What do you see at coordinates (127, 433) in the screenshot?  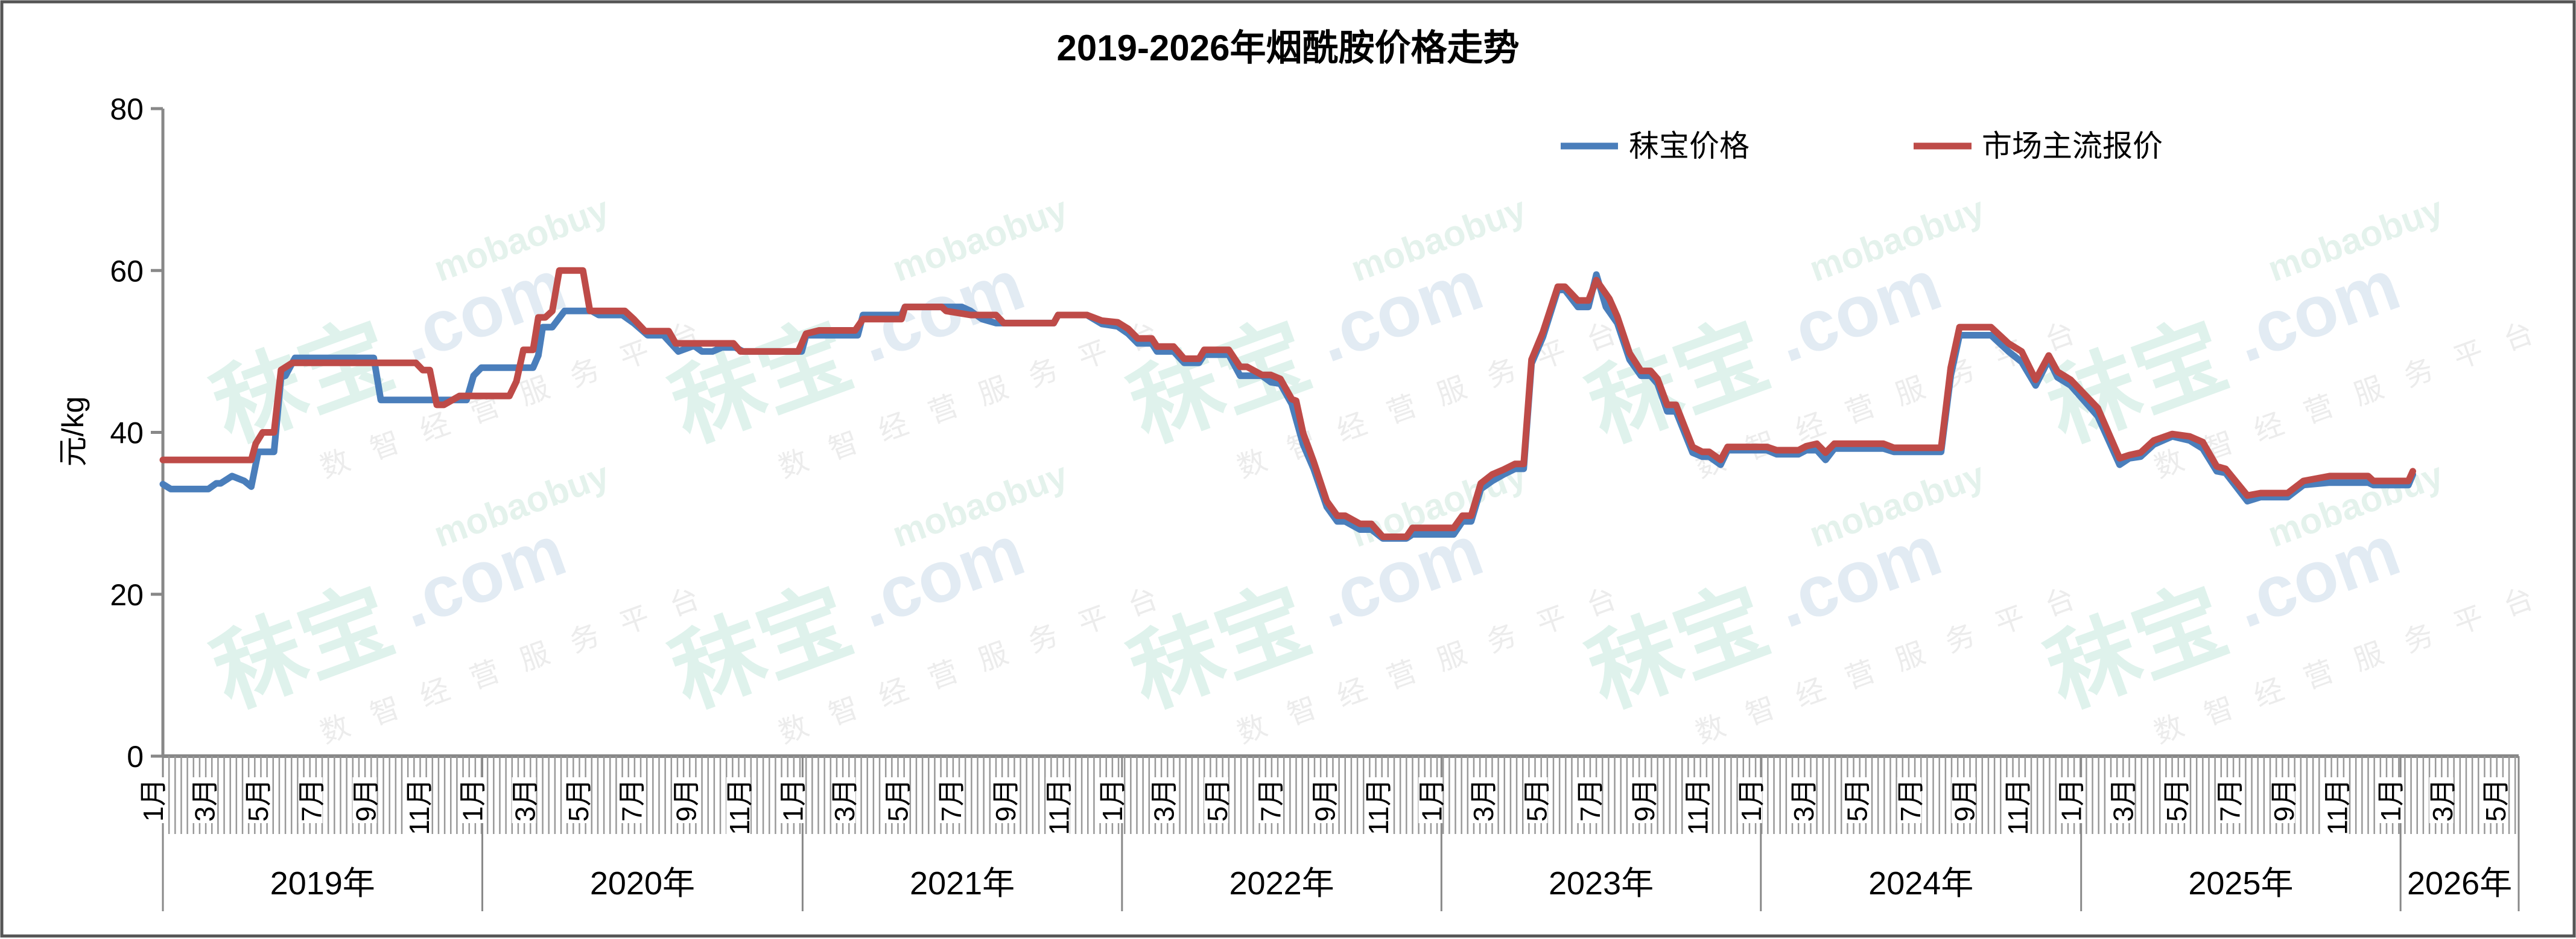 I see `y-tick-label: 40` at bounding box center [127, 433].